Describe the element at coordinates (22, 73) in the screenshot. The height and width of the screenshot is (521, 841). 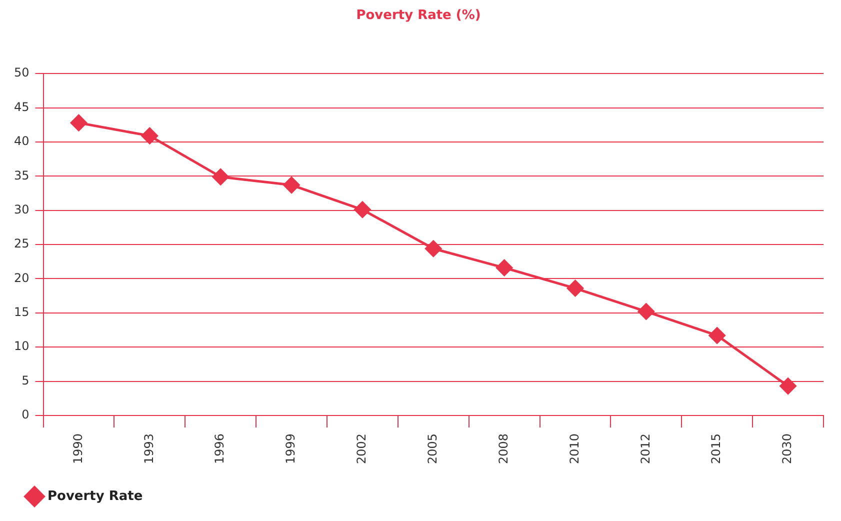
I see `y-tick-label: 50` at that location.